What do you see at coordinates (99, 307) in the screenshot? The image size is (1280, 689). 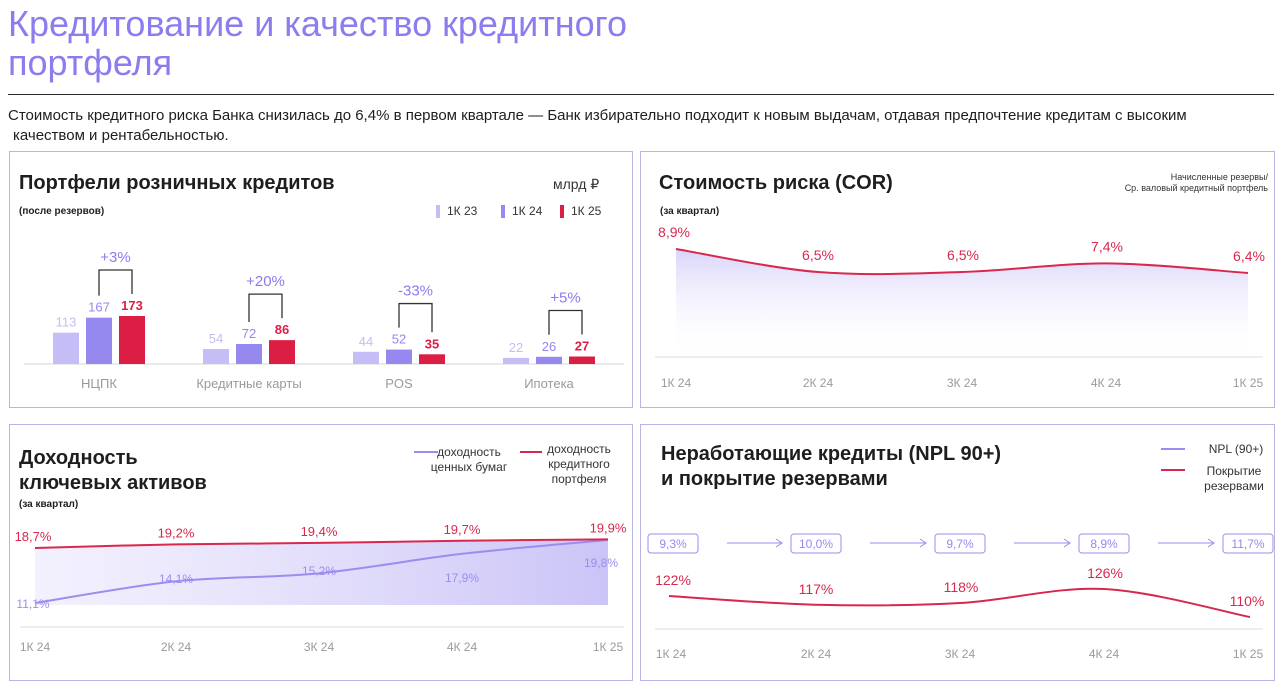 I see `bar-value-0-1: 167` at bounding box center [99, 307].